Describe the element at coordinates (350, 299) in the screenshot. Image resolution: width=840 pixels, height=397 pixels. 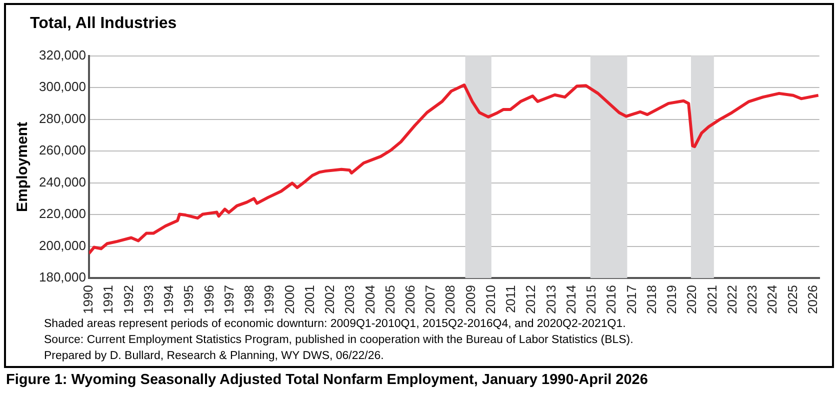
I see `x-tick-label: 2003` at that location.